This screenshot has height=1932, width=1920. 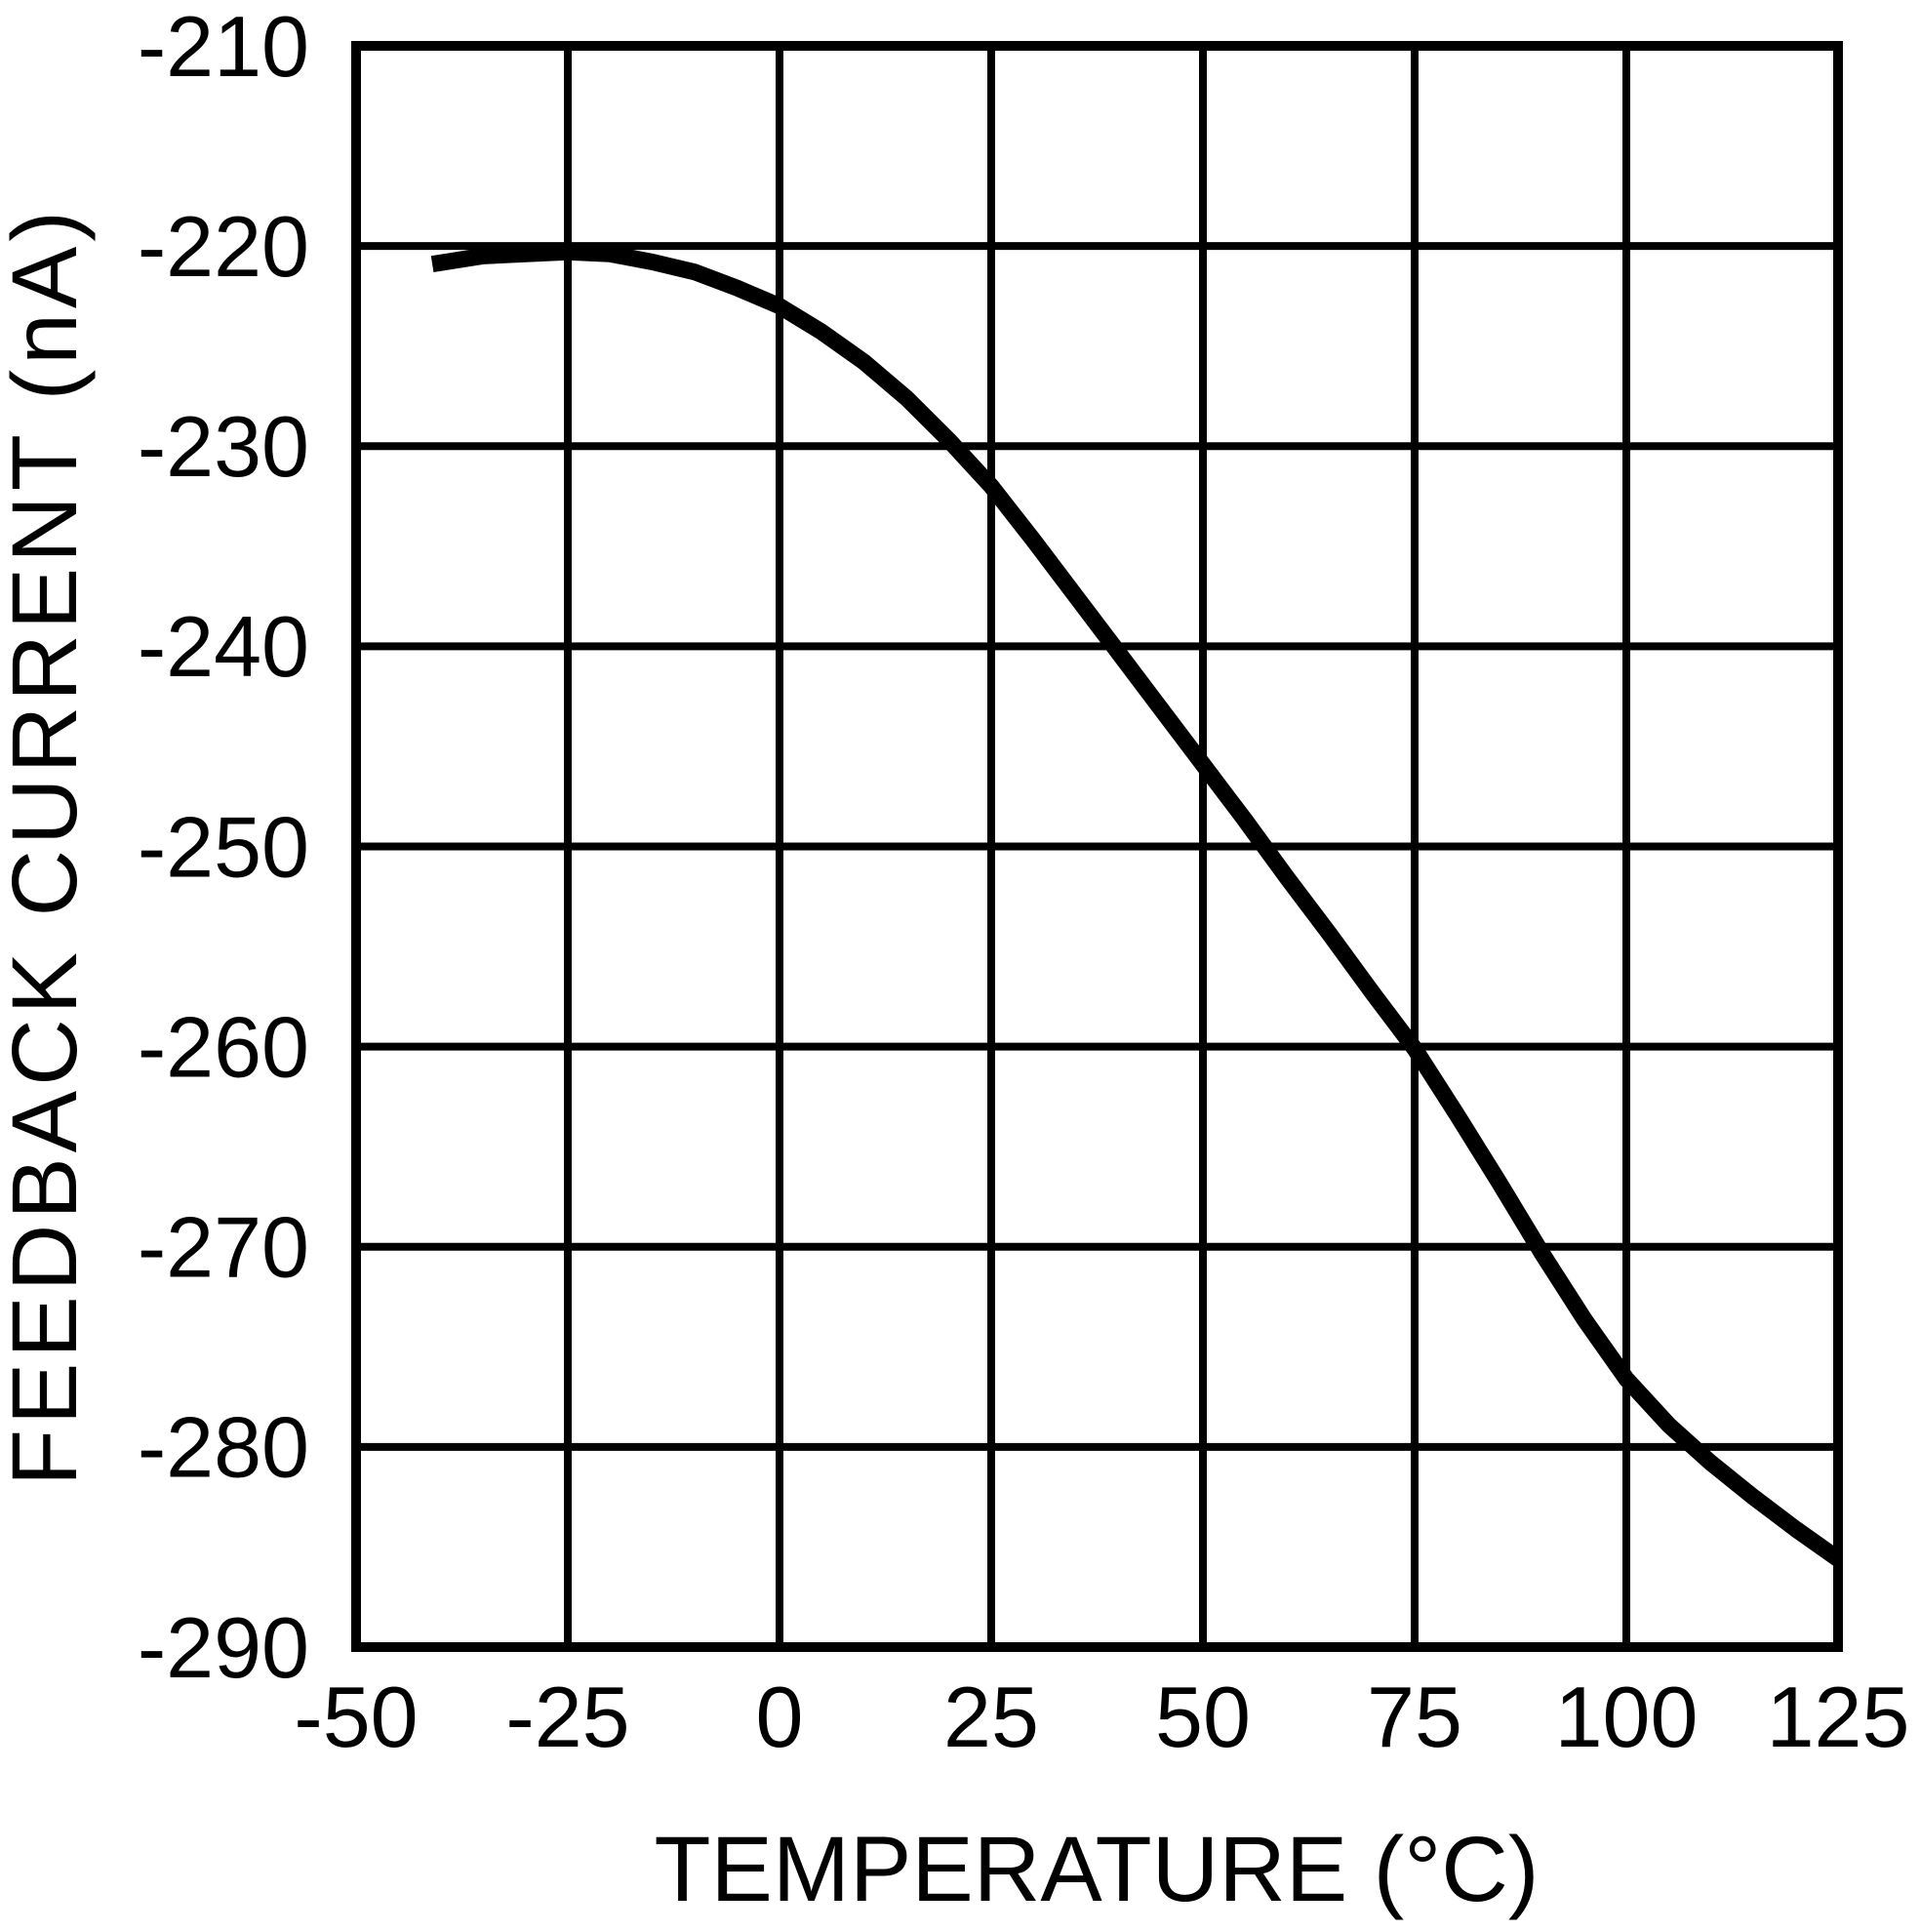 I want to click on y-axis-title: FEEDBACK CURRENT (nA), so click(x=48, y=846).